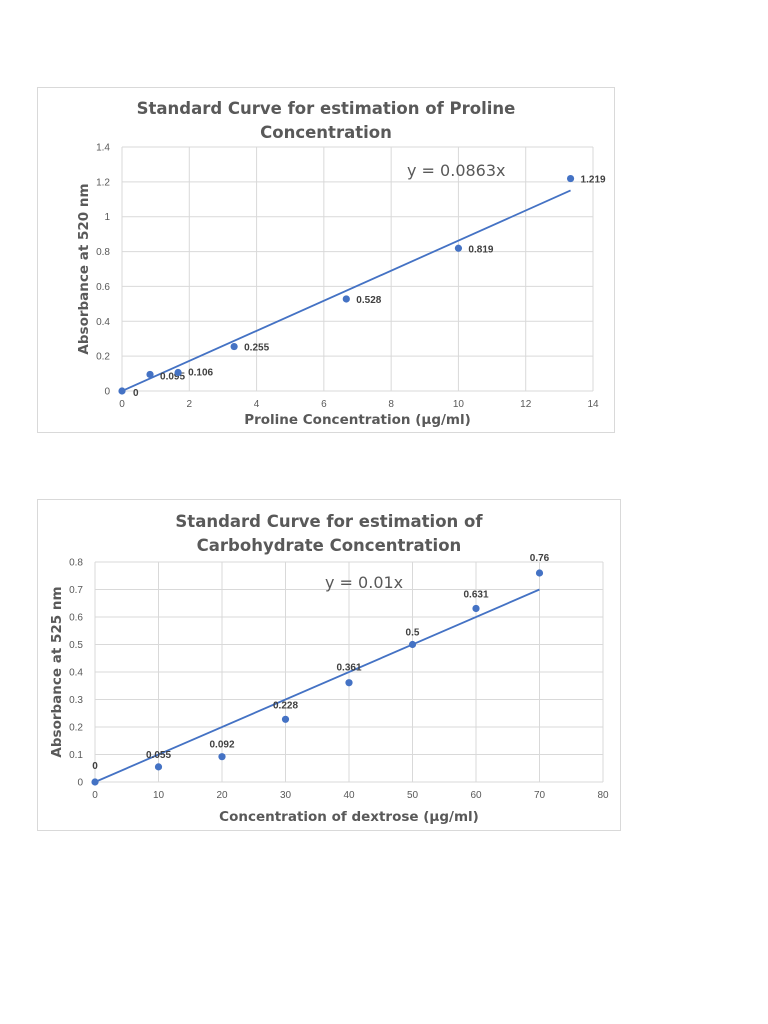 The width and height of the screenshot is (768, 1024). Describe the element at coordinates (593, 180) in the screenshot. I see `data-label: 1.219` at that location.